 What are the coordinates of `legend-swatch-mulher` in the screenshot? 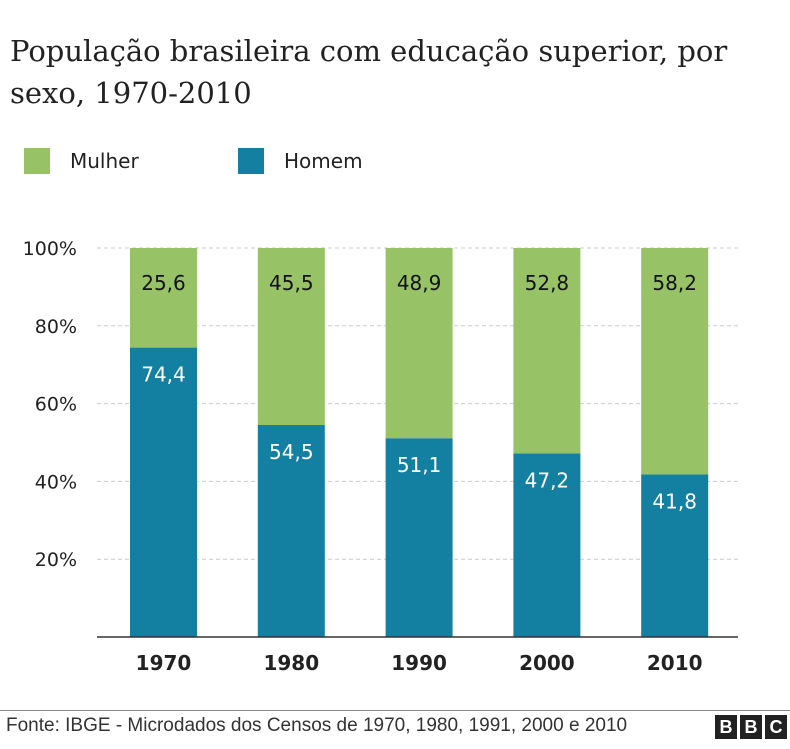 It's located at (37, 161).